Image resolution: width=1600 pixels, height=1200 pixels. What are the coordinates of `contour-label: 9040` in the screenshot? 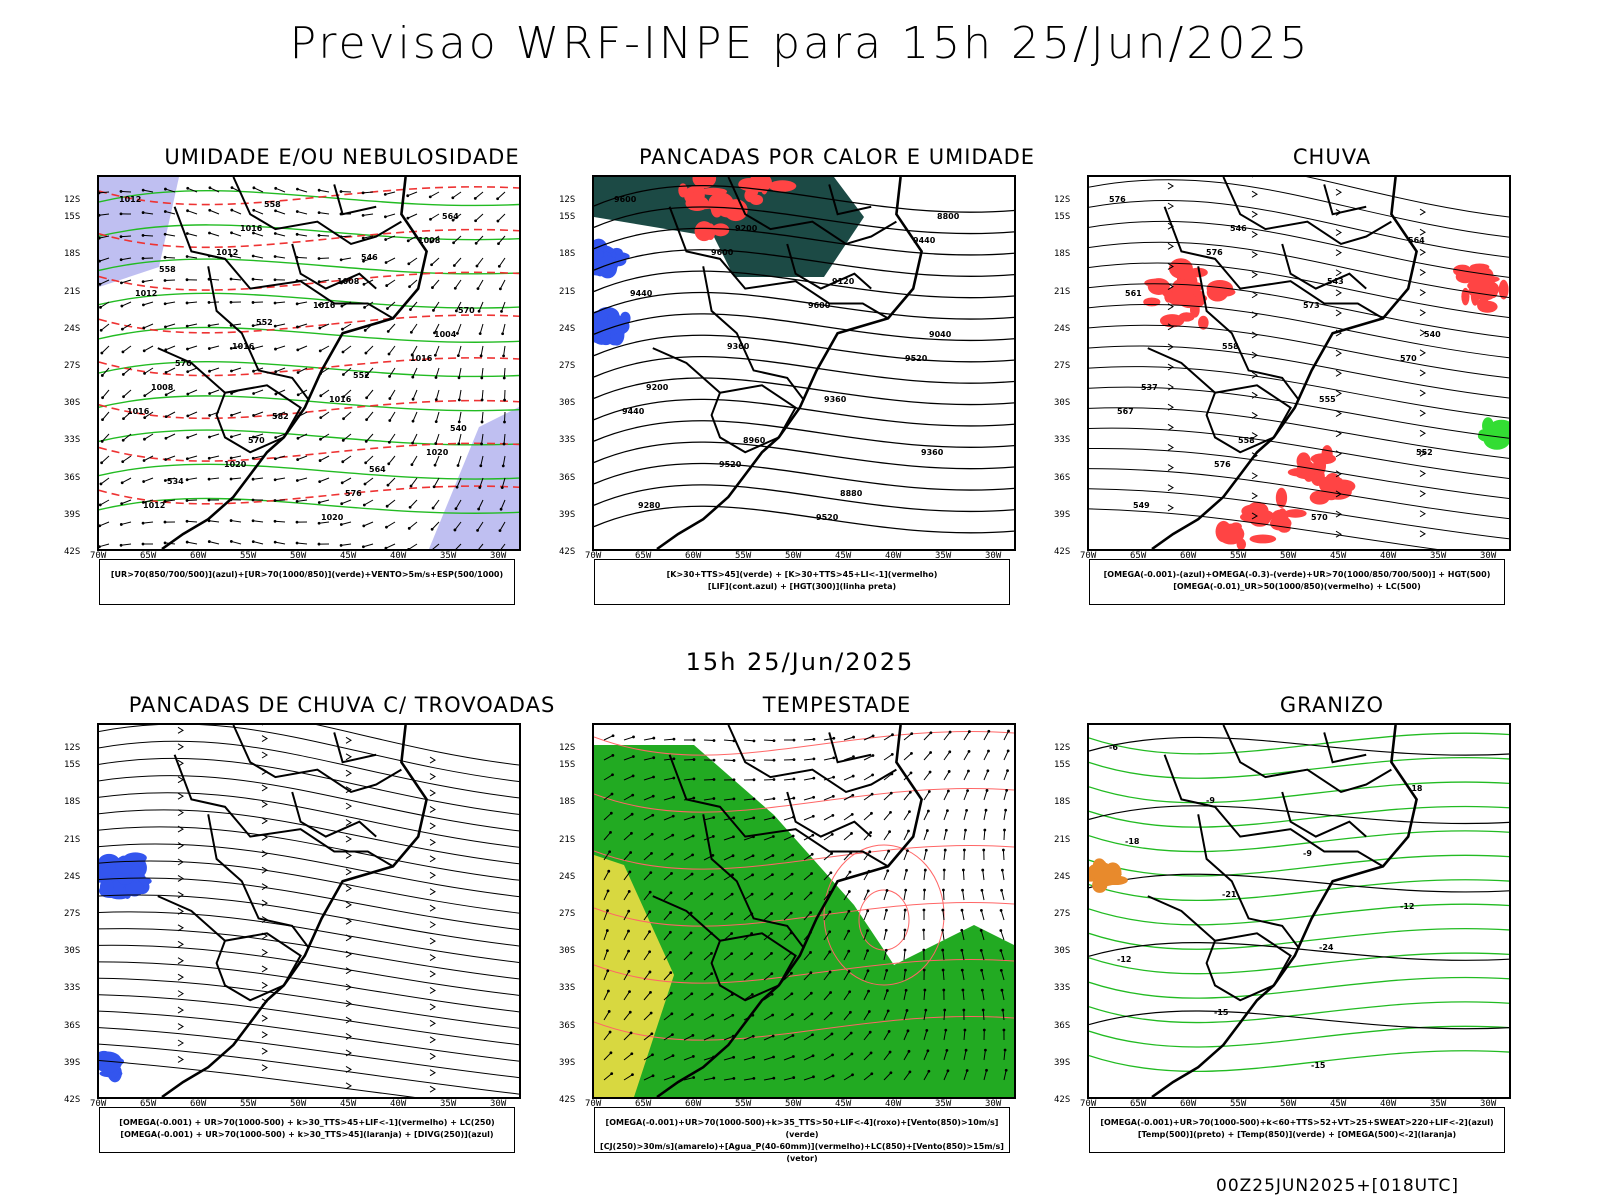 It's located at (940, 334).